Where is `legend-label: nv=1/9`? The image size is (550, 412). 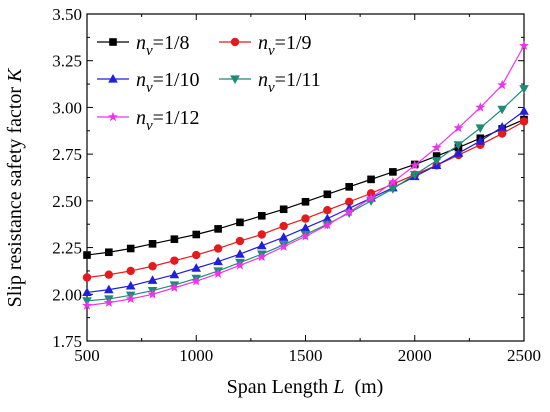 legend-label: nv=1/9 is located at coordinates (285, 45).